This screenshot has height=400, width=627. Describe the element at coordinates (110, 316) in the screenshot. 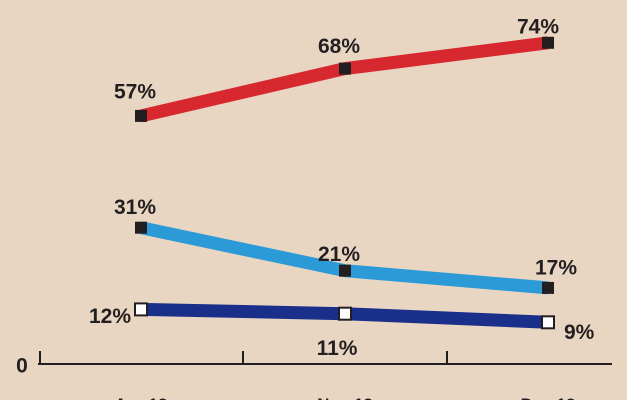

I see `data-label-3-1: 12%` at that location.